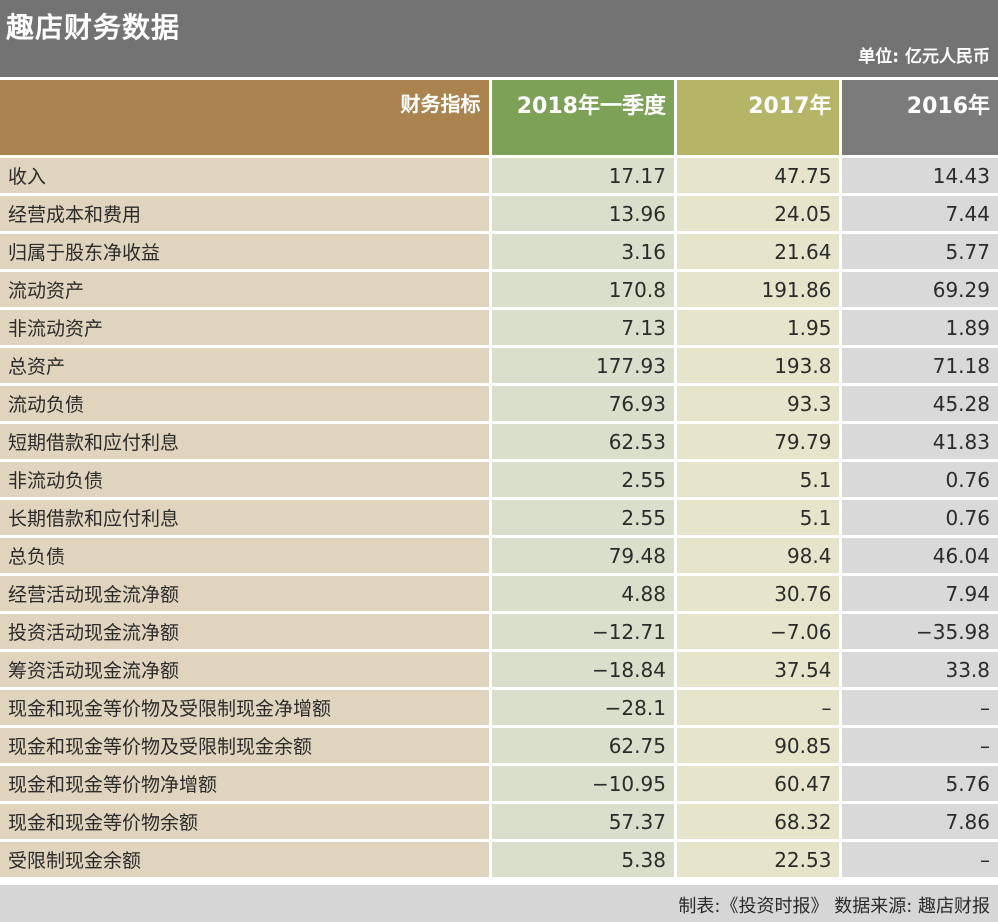 Image resolution: width=998 pixels, height=922 pixels. I want to click on row-label: 收入, so click(244, 175).